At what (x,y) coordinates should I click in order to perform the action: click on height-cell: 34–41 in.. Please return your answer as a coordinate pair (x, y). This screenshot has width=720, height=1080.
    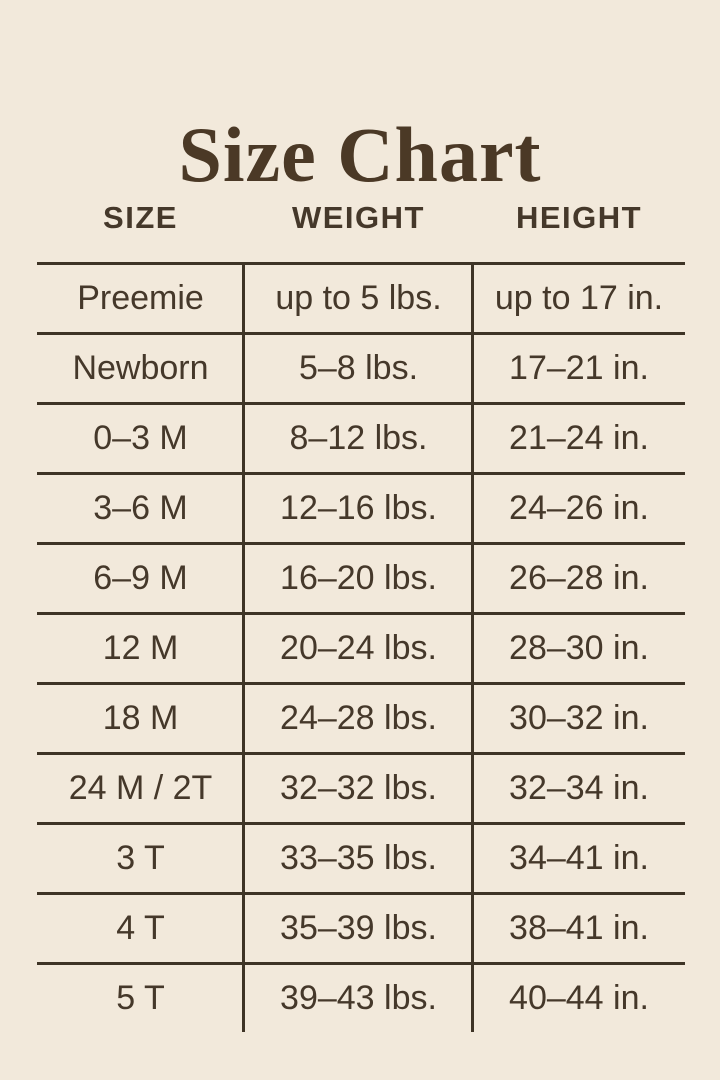
    Looking at the image, I should click on (579, 858).